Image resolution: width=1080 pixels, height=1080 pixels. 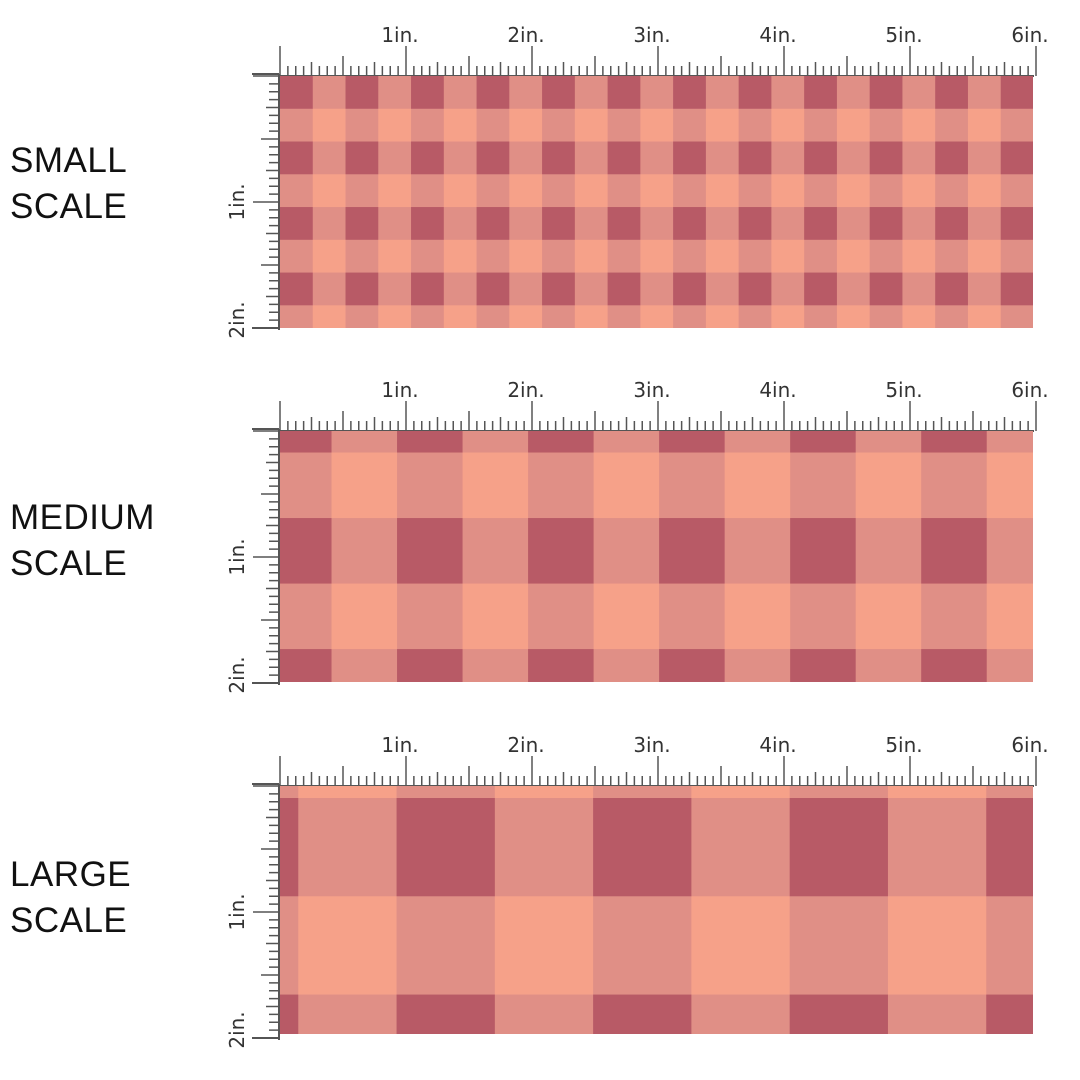 I want to click on medium-scale-label: MEDIUM SCALE, so click(x=82, y=540).